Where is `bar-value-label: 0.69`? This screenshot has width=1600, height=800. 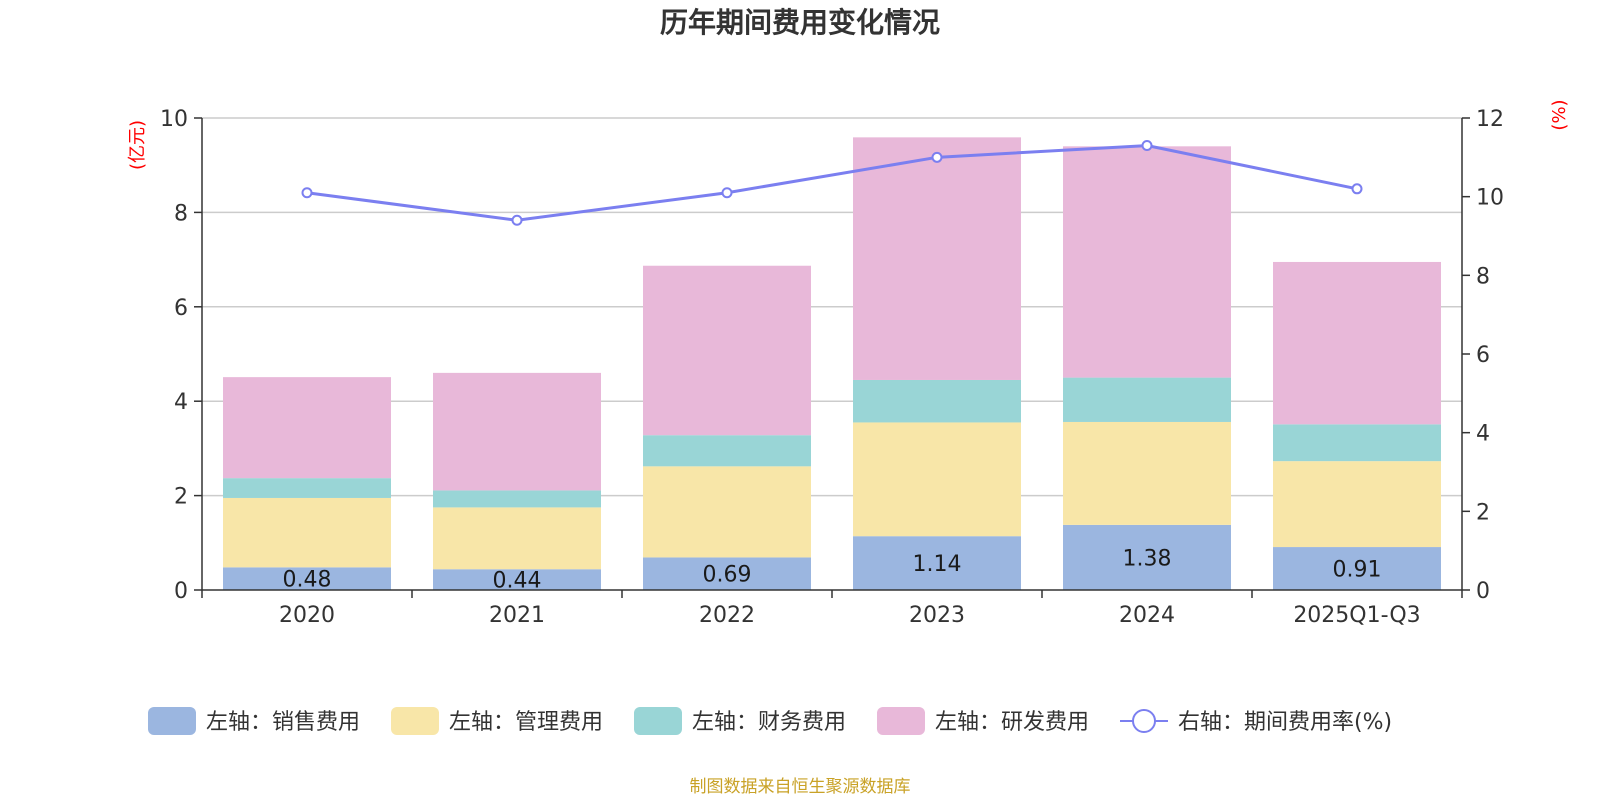 bar-value-label: 0.69 is located at coordinates (727, 575).